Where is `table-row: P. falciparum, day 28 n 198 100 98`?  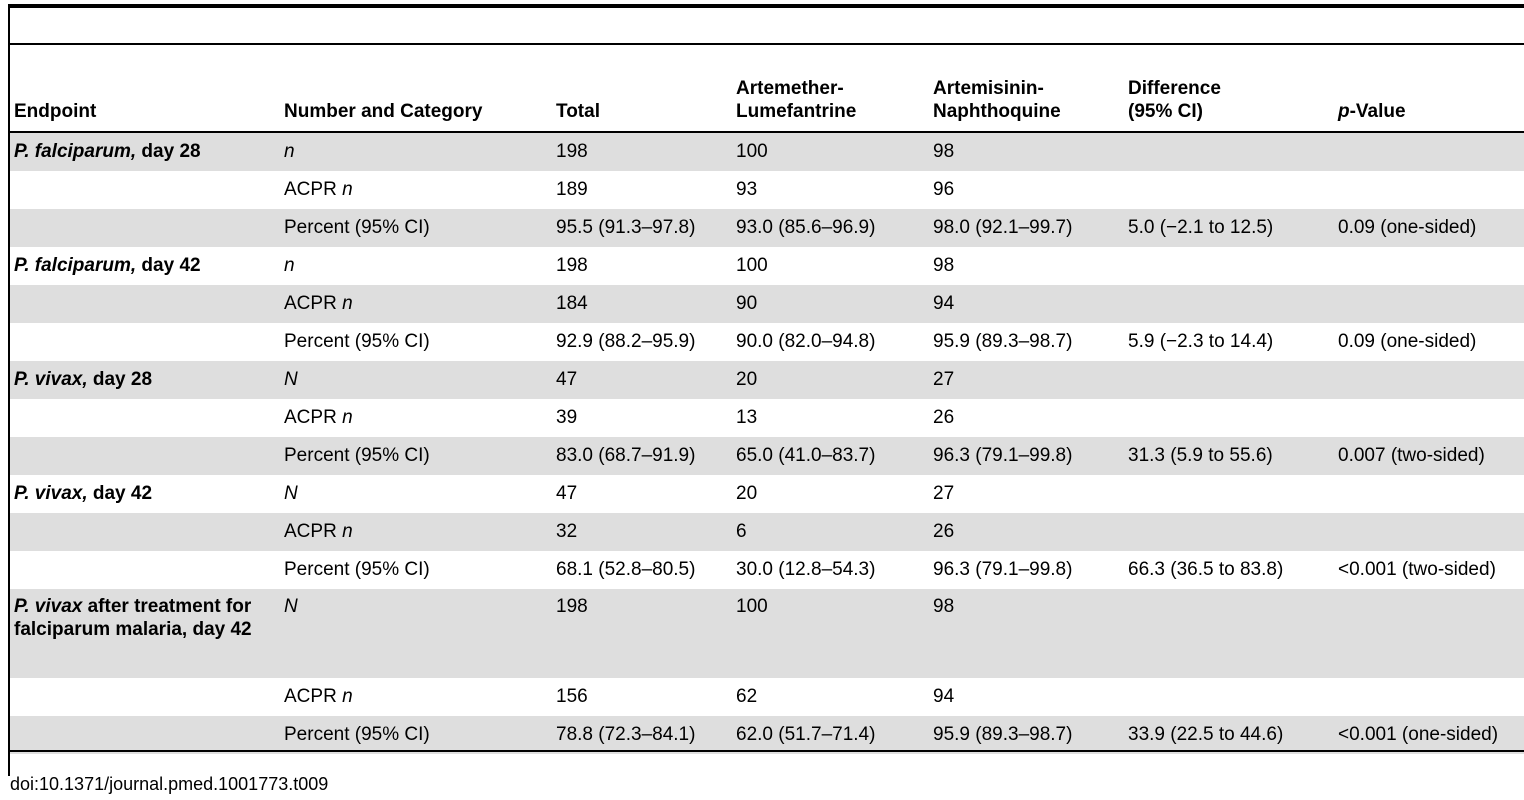
table-row: P. falciparum, day 28 n 198 100 98 is located at coordinates (767, 151).